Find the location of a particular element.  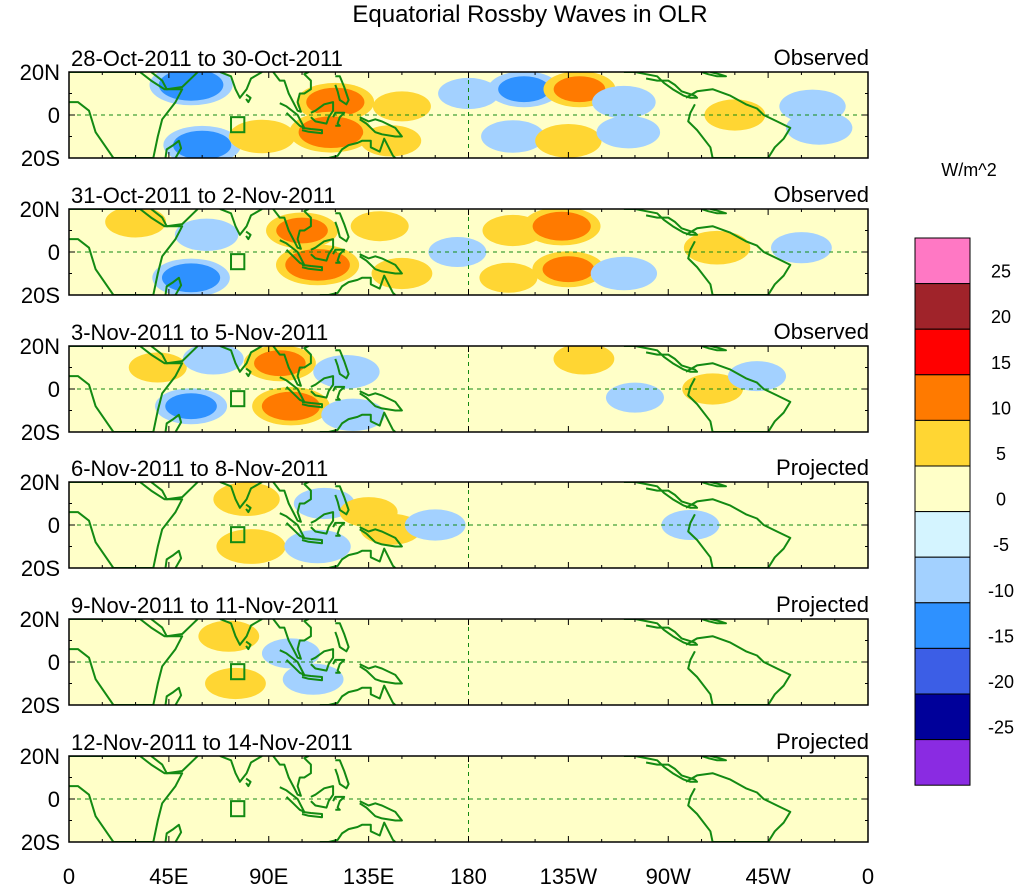

x-tick-label: 180 is located at coordinates (468, 876).